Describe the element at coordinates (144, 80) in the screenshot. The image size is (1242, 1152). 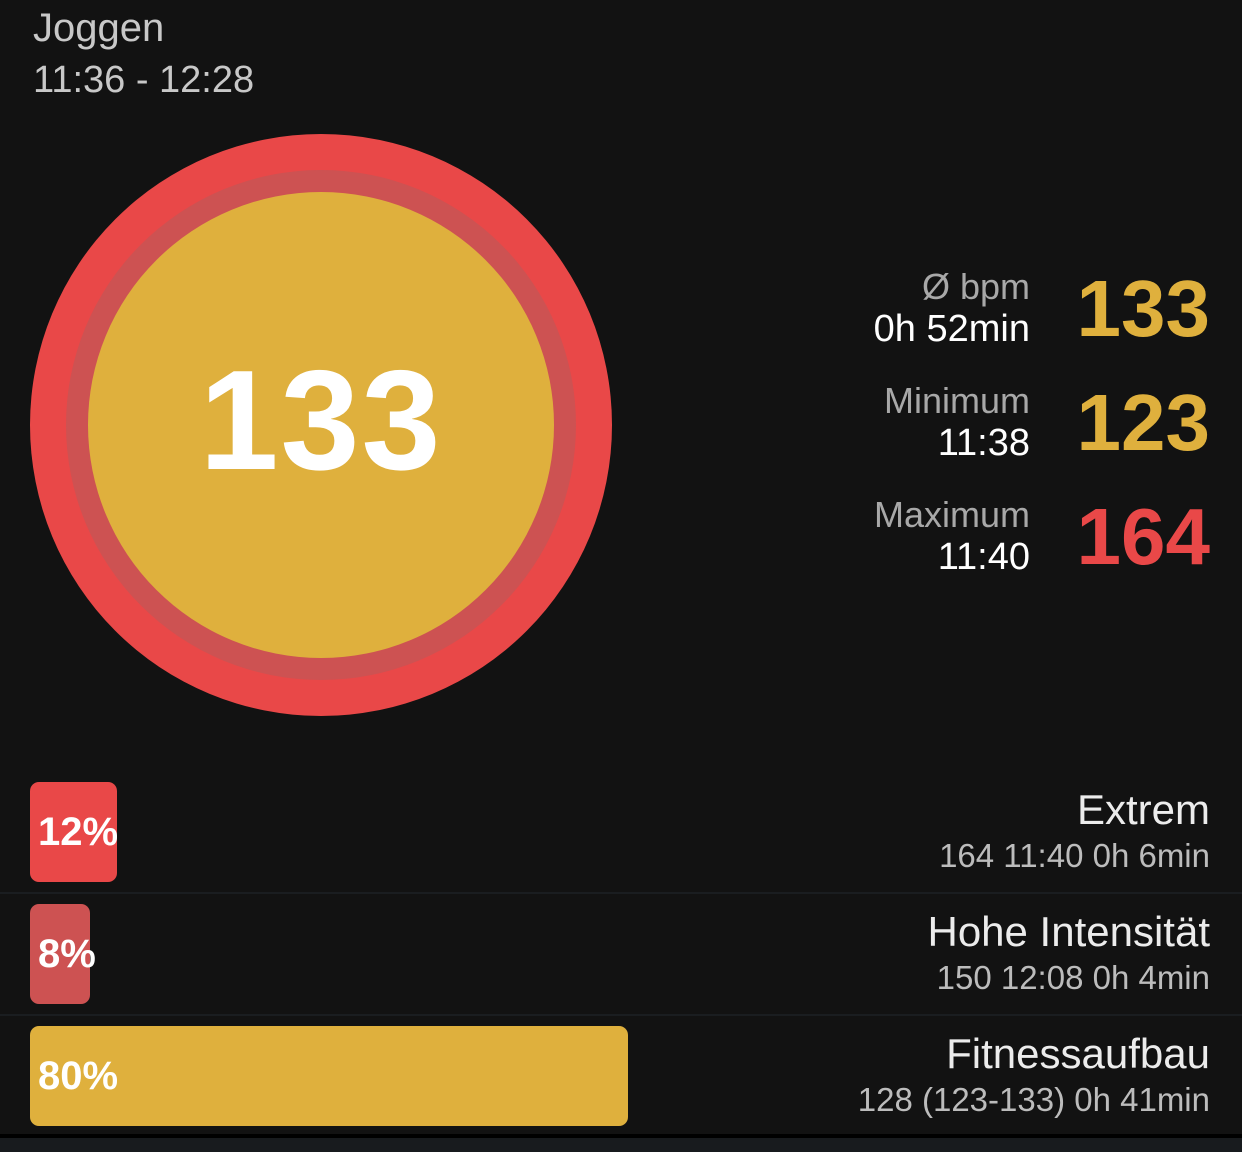
I see `workout-time-range: 11:36 - 12:28` at that location.